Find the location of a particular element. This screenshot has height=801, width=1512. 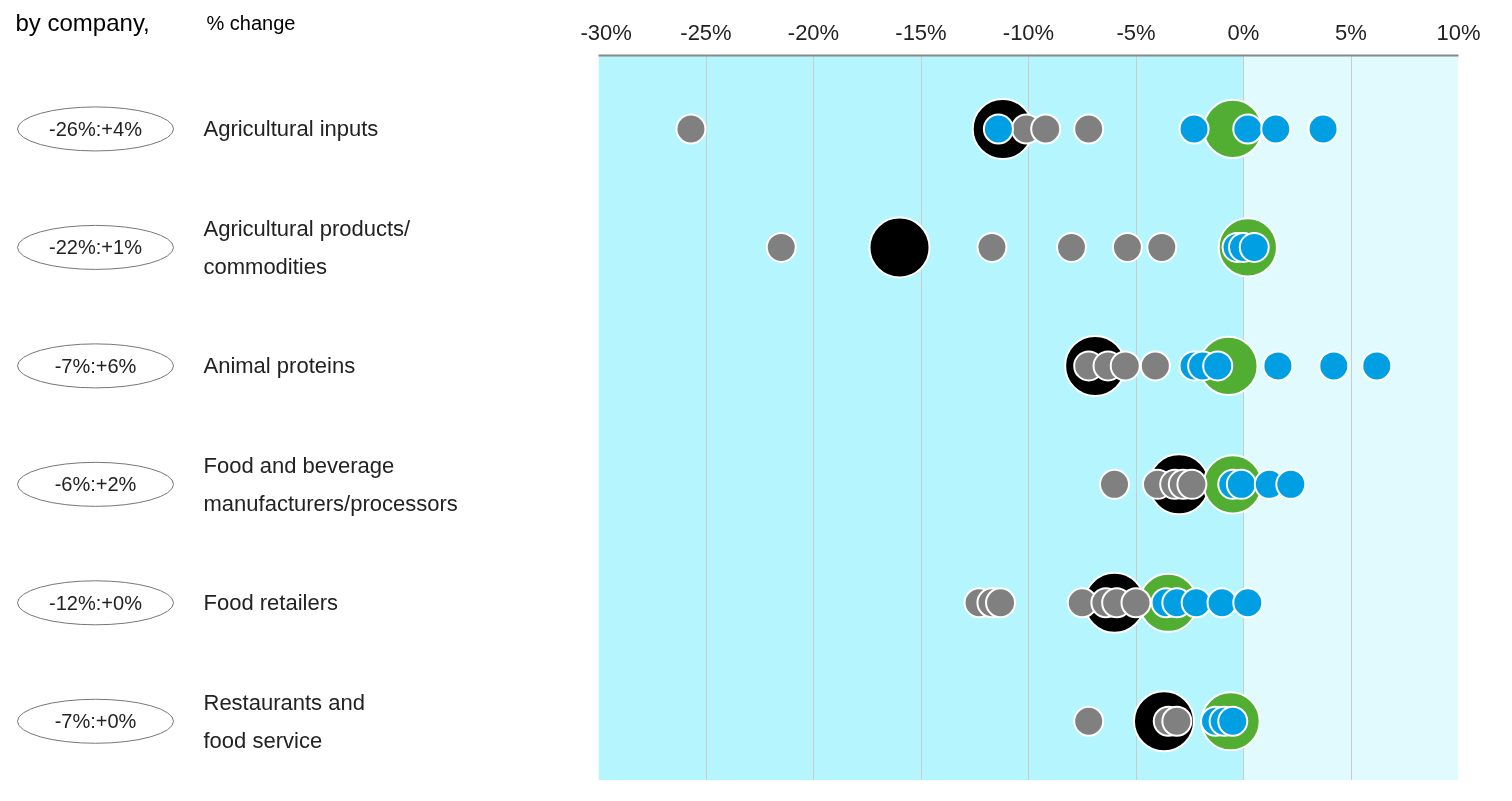

y-tick-label: Food and beverage manufacturers/processors is located at coordinates (330, 484).